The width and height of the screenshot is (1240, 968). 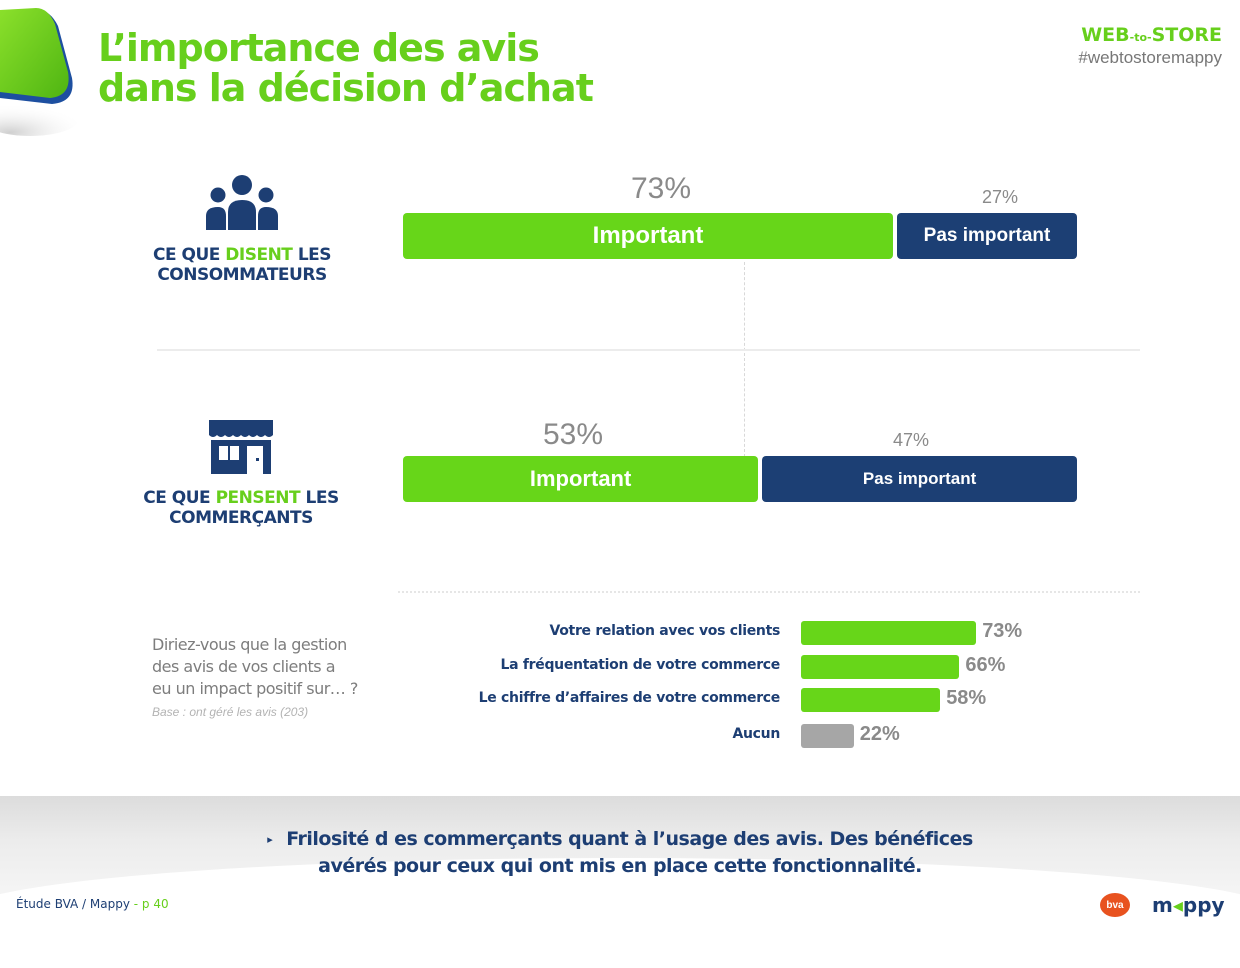 What do you see at coordinates (319, 48) in the screenshot?
I see `title-line-1: L’importance des avis` at bounding box center [319, 48].